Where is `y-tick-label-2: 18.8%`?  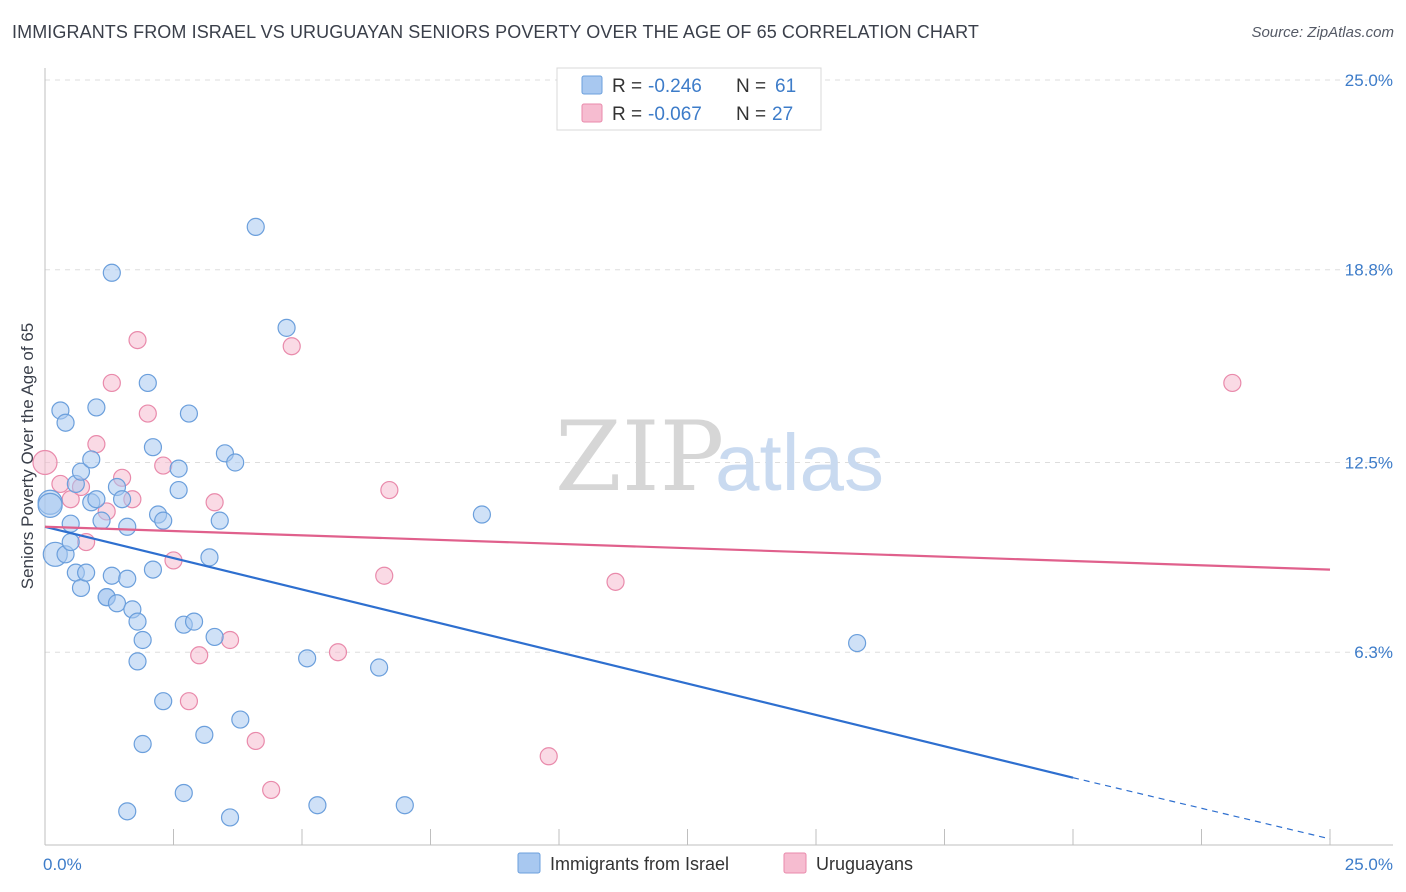
y-tick-label-2: 18.8% is located at coordinates (1369, 270).